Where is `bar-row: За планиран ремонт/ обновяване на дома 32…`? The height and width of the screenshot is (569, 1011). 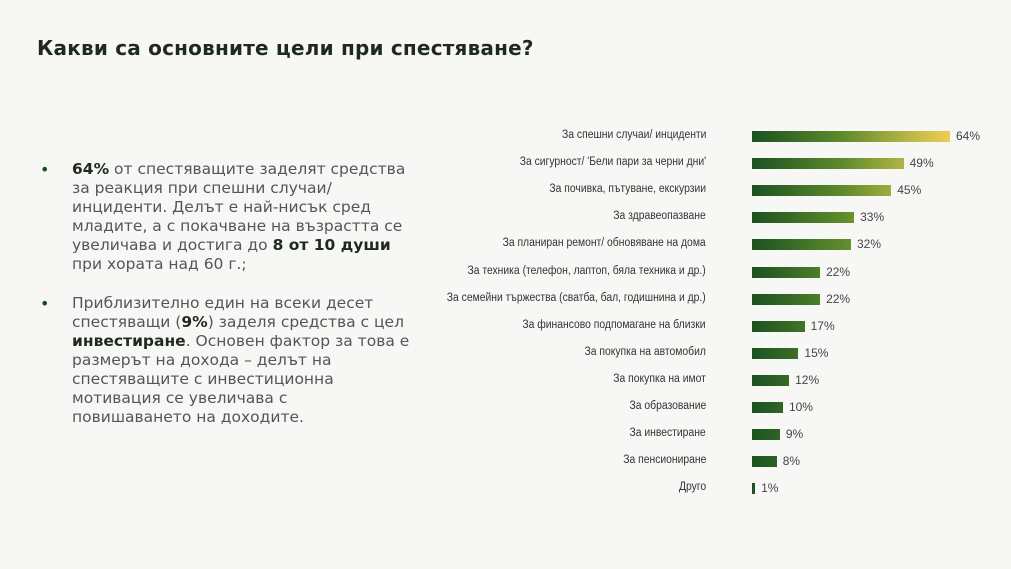 bar-row: За планиран ремонт/ обновяване на дома 32… is located at coordinates (505, 245).